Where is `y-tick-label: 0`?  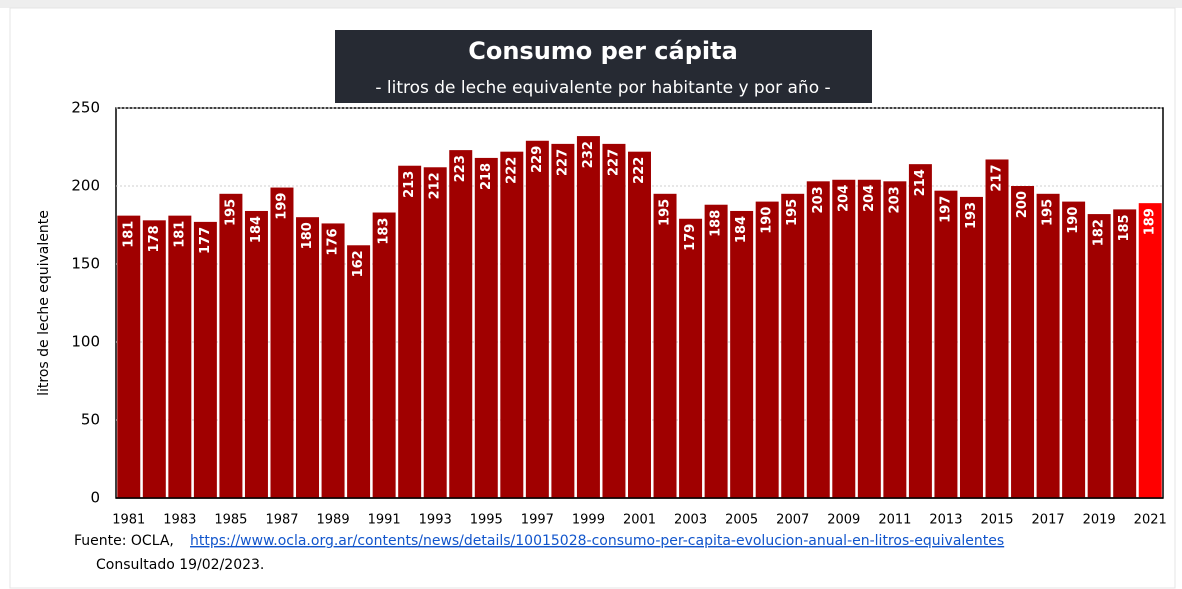 y-tick-label: 0 is located at coordinates (95, 498).